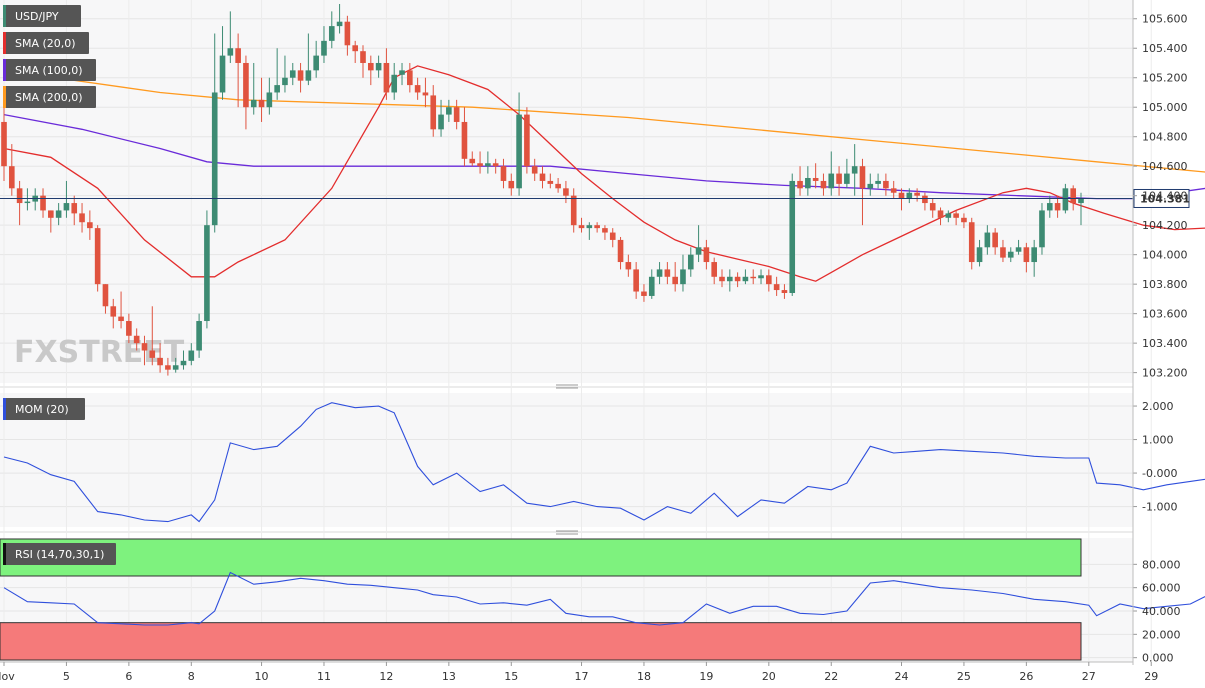 The width and height of the screenshot is (1205, 688). I want to click on legend-label: SMA (20,0), so click(45, 43).